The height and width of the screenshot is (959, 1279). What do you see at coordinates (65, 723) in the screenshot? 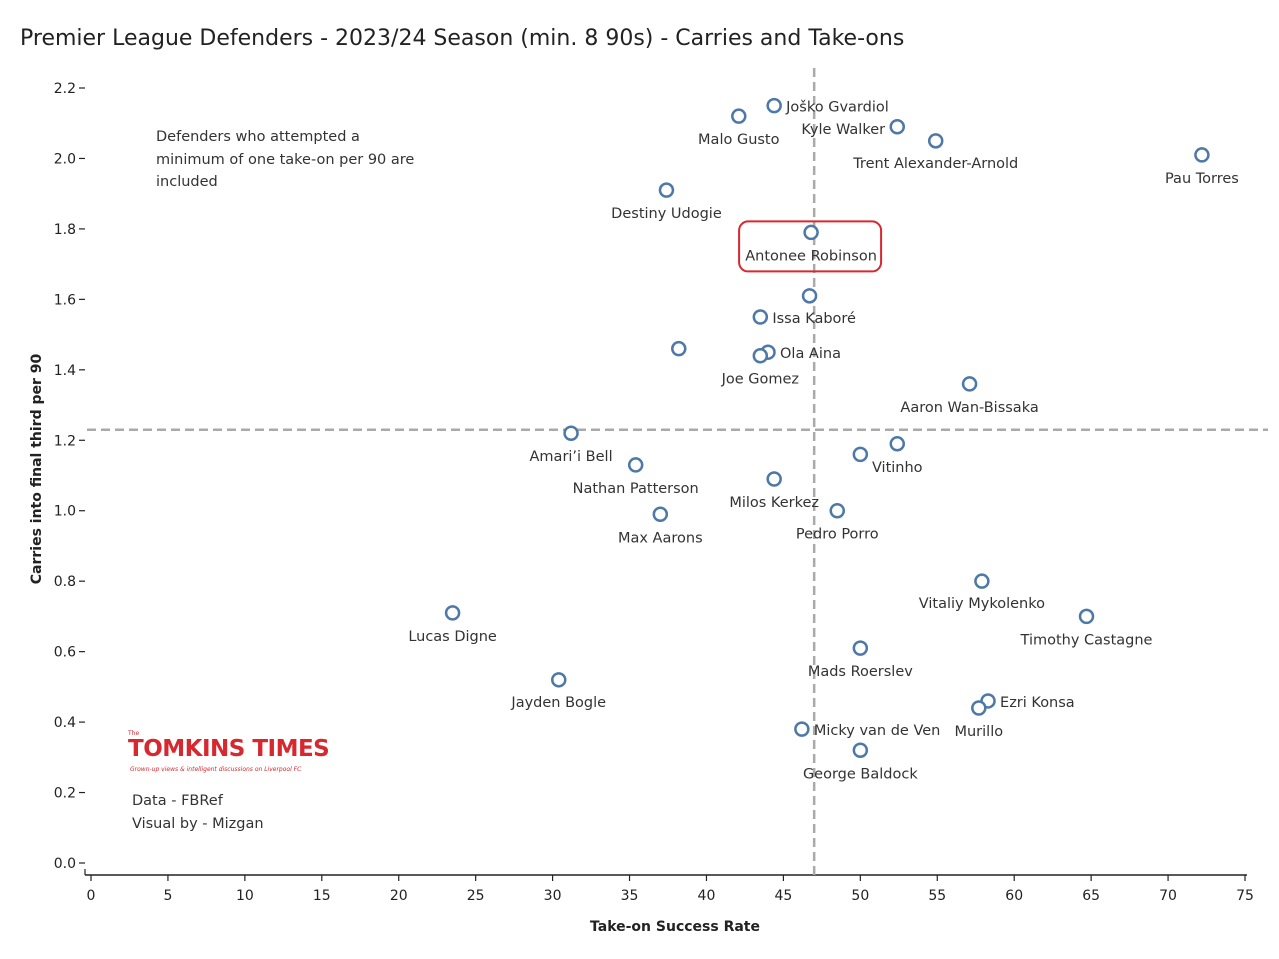
I see `y-tick-label: 0.4` at bounding box center [65, 723].